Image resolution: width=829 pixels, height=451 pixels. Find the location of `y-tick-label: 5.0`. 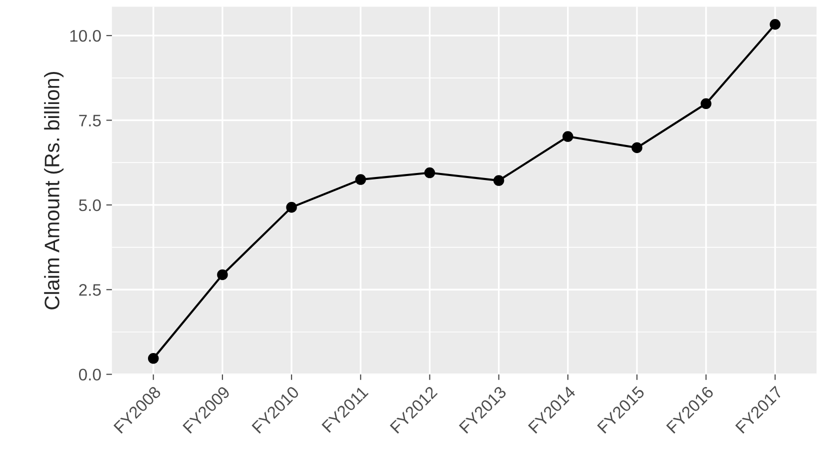

y-tick-label: 5.0 is located at coordinates (90, 205).